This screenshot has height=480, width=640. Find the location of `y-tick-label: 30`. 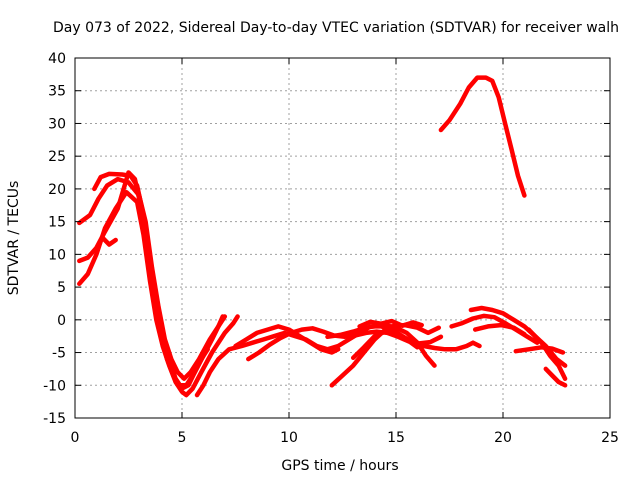

y-tick-label: 30 is located at coordinates (57, 124).